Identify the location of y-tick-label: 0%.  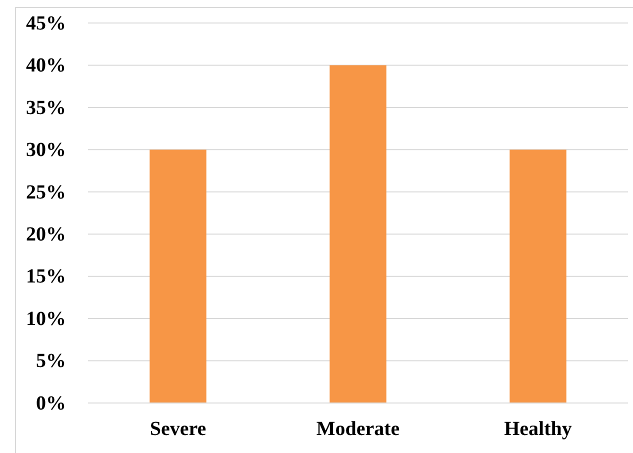
(51, 403).